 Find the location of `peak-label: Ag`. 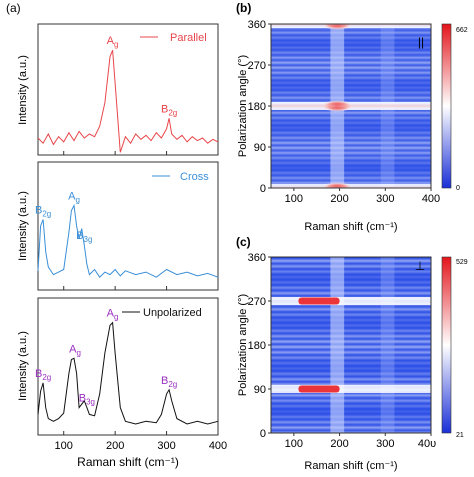

peak-label: Ag is located at coordinates (75, 350).